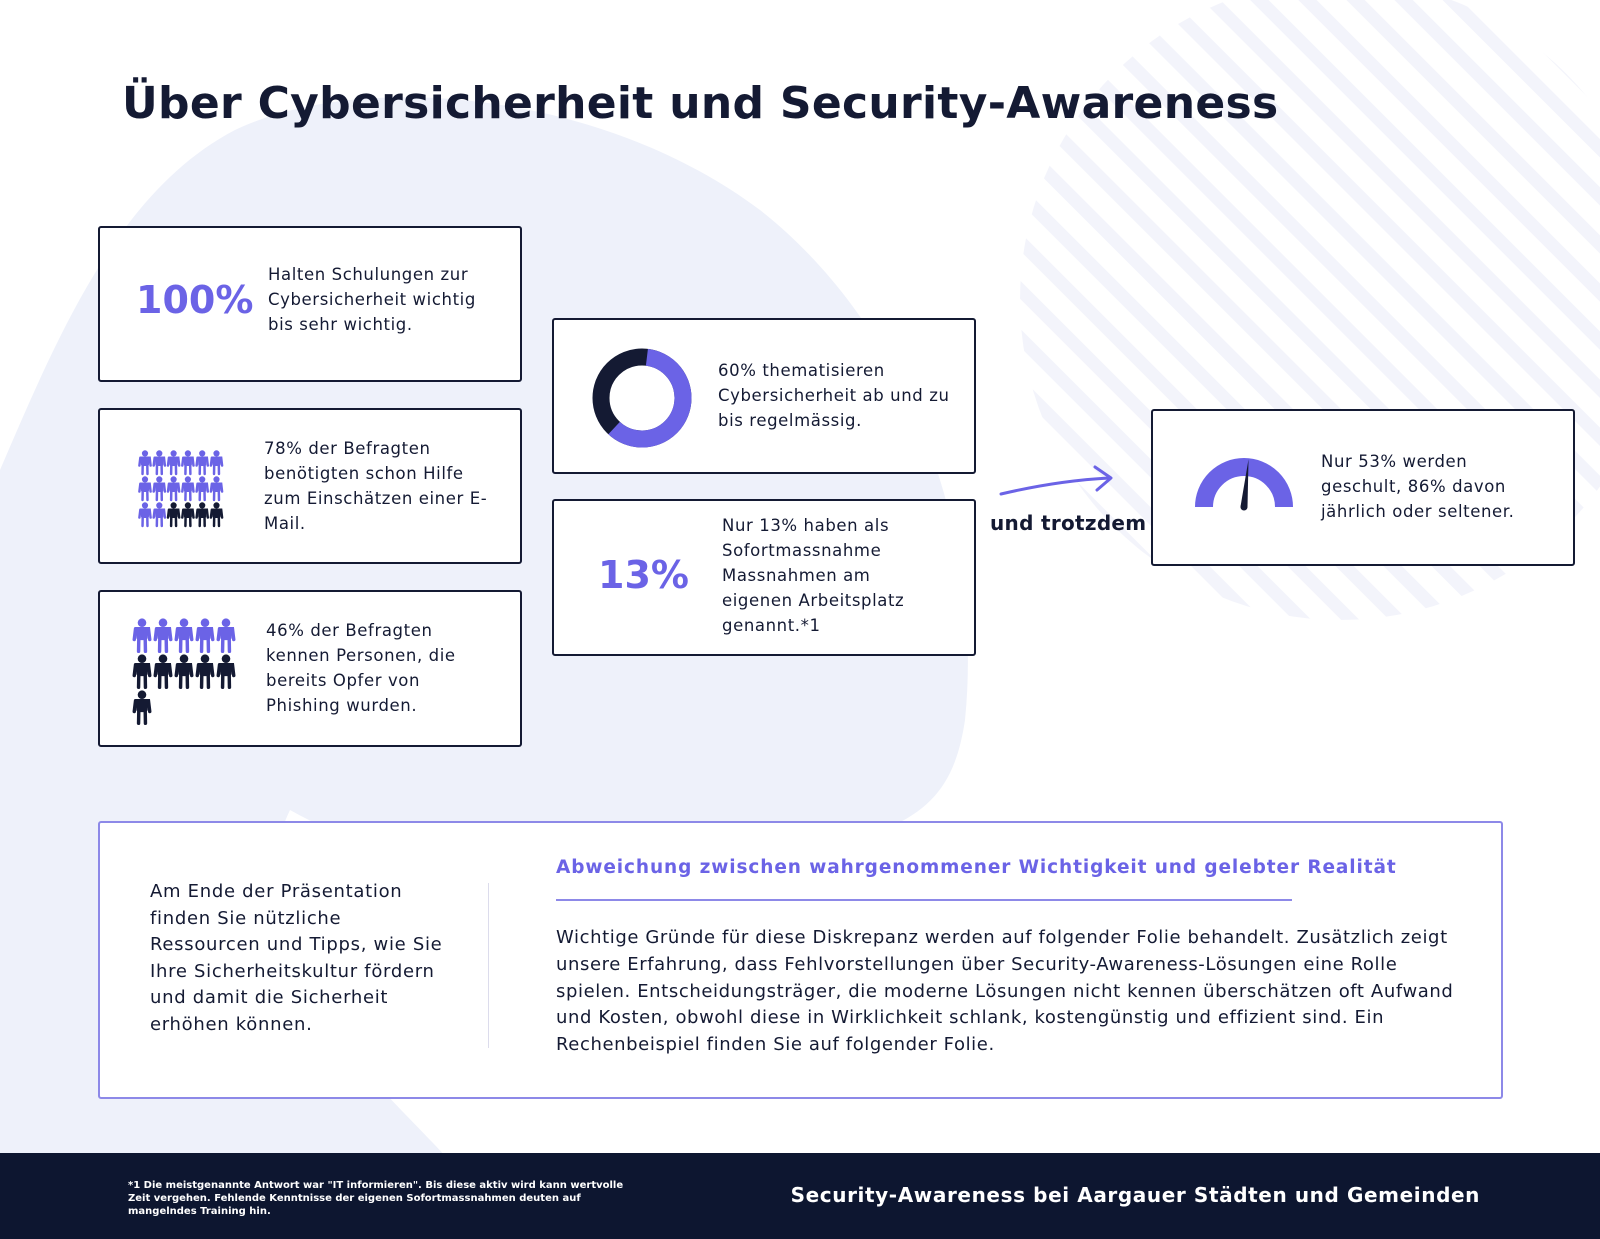  What do you see at coordinates (643, 575) in the screenshot?
I see `stat-percent: 13%` at bounding box center [643, 575].